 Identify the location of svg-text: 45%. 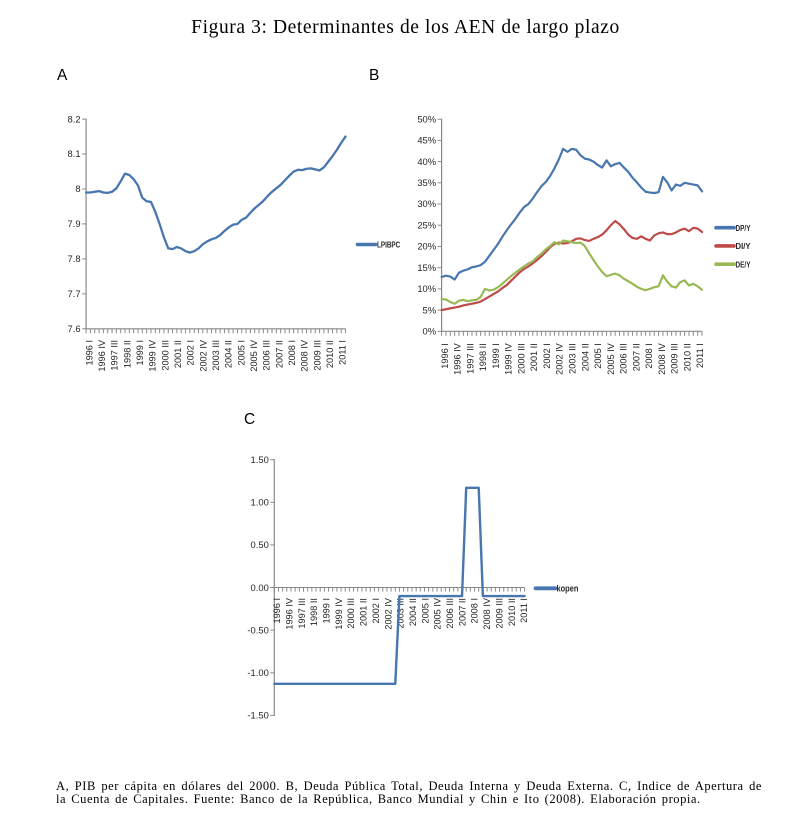
(426, 140).